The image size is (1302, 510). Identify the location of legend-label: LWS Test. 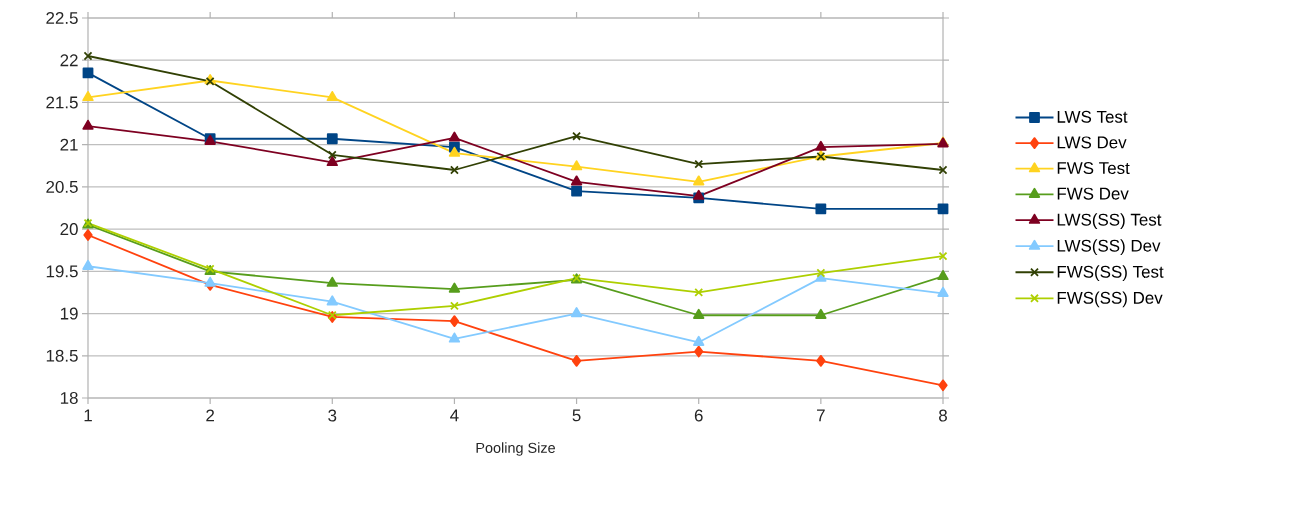
(1092, 116).